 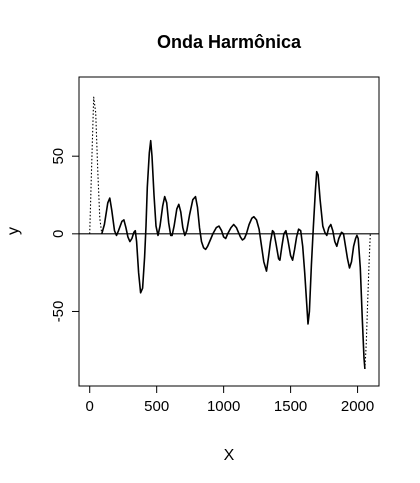 I want to click on x-axis: 0 500 1000 1500 2000, so click(x=230, y=400).